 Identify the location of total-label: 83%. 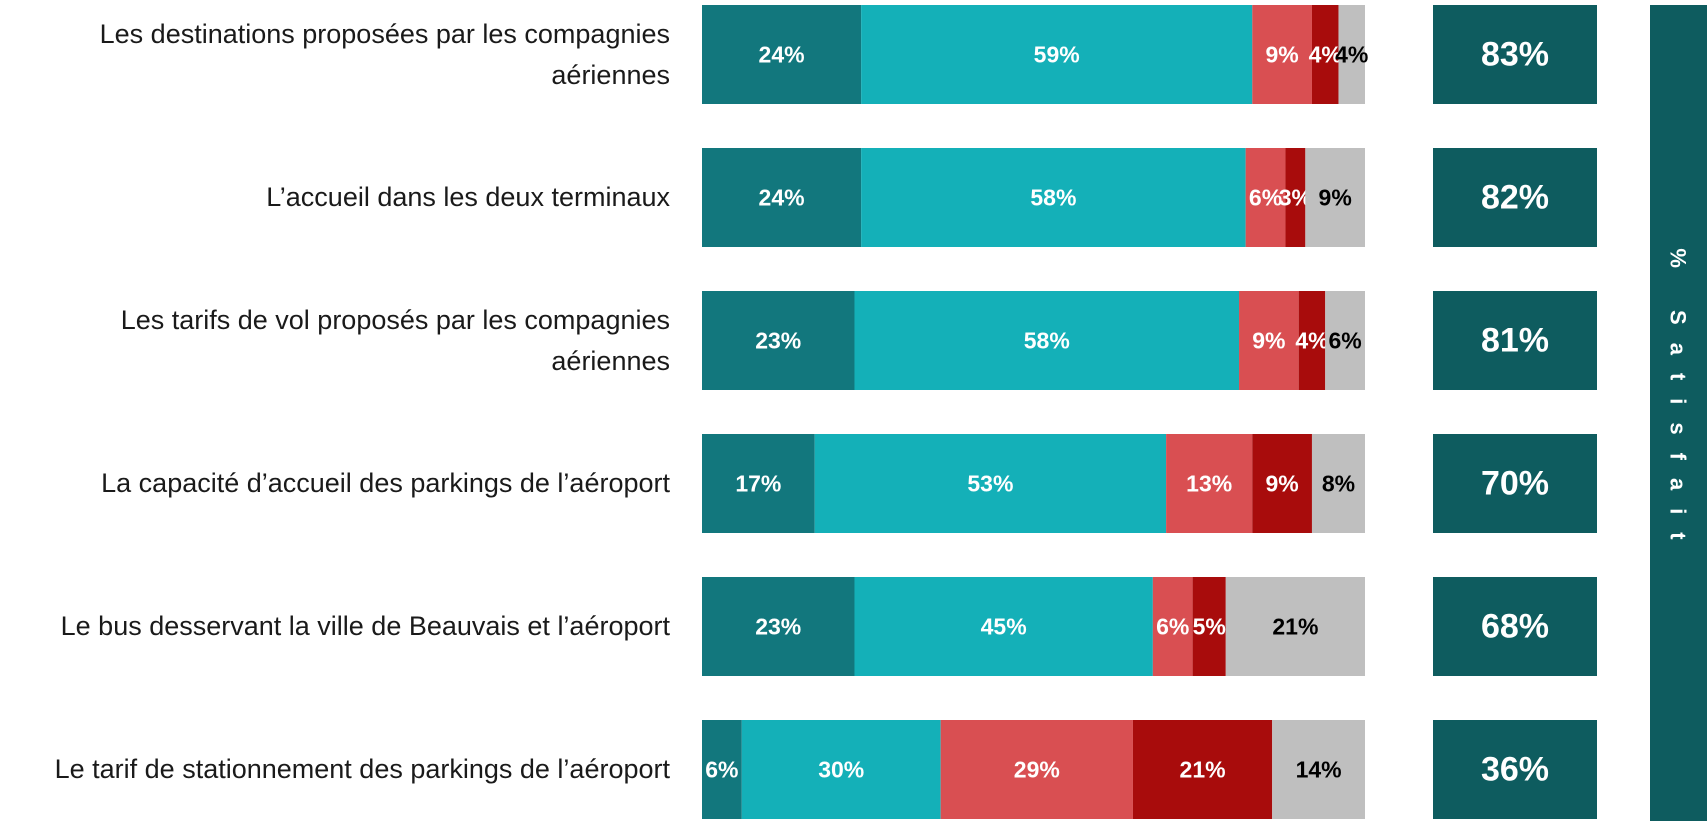
(1515, 55).